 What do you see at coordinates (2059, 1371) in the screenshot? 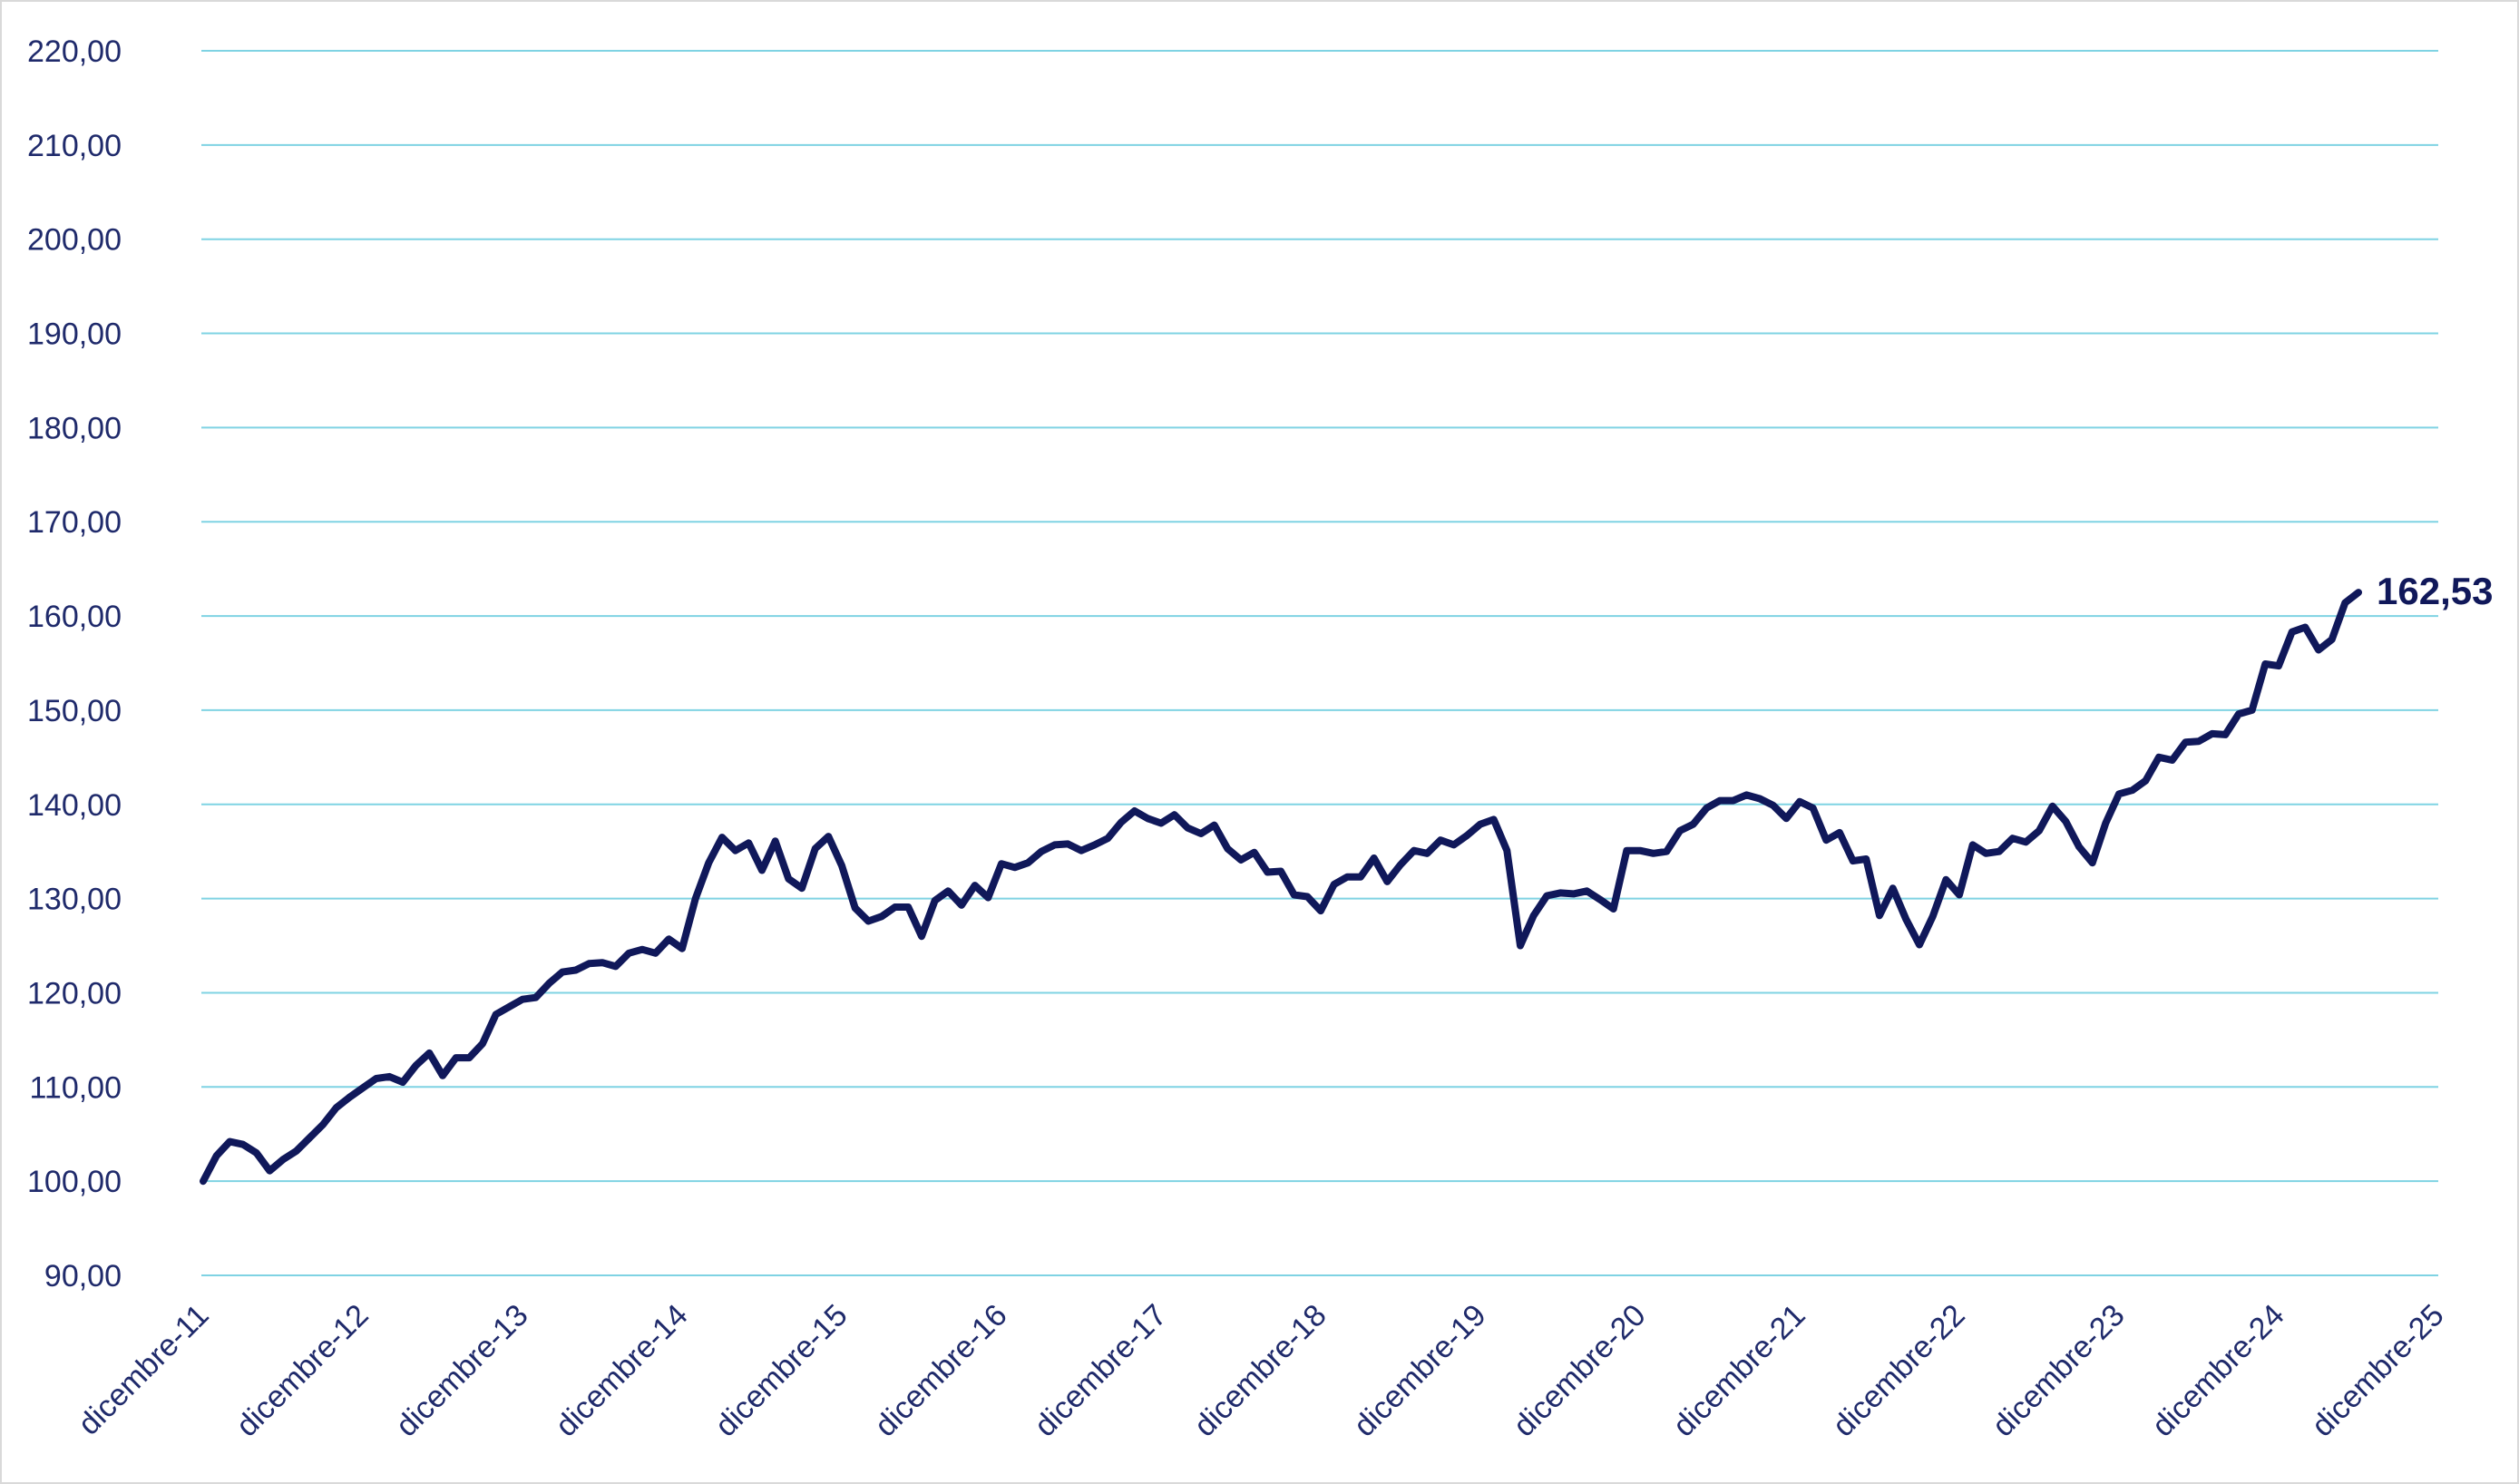
I see `x-tick-label: dicembre-23` at bounding box center [2059, 1371].